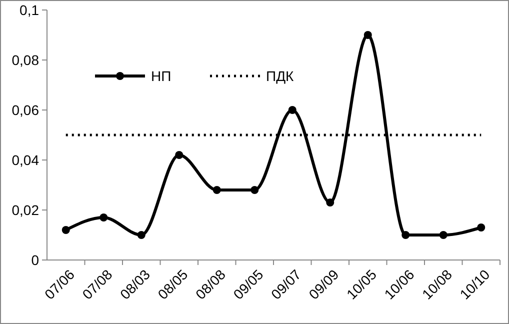 Image resolution: width=509 pixels, height=324 pixels. Describe the element at coordinates (30, 10) in the screenshot. I see `y-tick-label: 0,1` at that location.